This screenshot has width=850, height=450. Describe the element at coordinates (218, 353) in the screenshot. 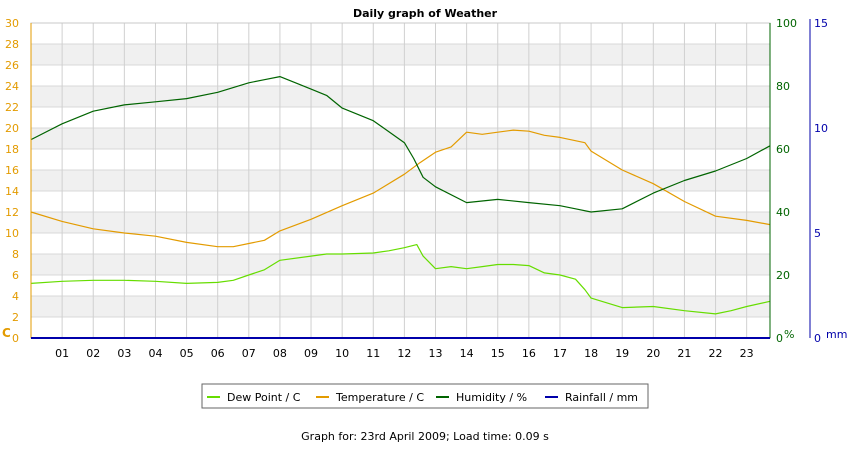

I see `hour-tick-label: 06` at that location.